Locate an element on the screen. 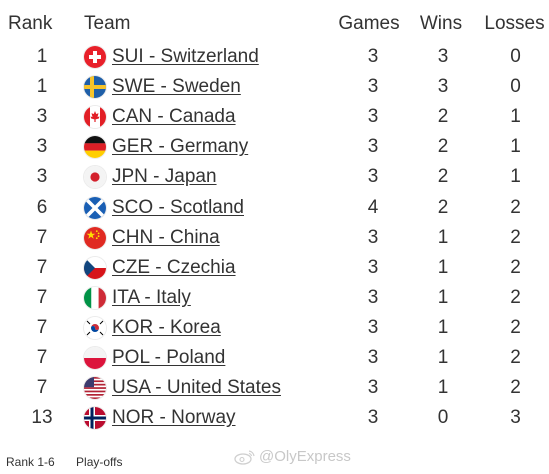 The width and height of the screenshot is (549, 474). table-header-row: Rank Team Games Wins Losses is located at coordinates (274, 24).